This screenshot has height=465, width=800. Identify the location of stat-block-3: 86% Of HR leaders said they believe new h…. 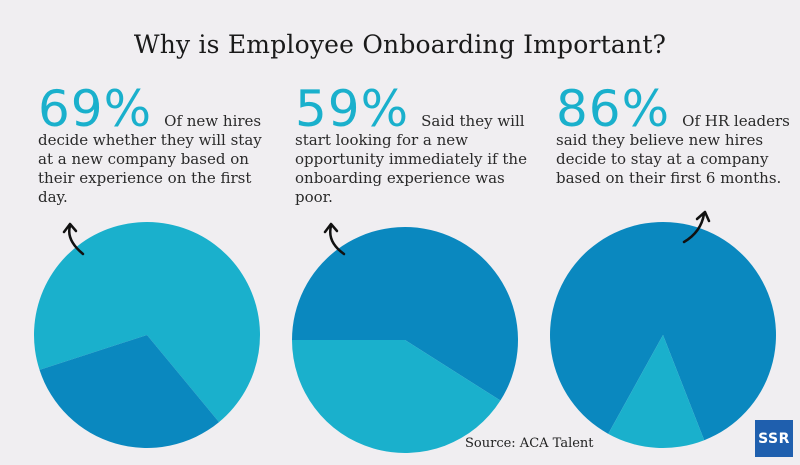
(676, 136).